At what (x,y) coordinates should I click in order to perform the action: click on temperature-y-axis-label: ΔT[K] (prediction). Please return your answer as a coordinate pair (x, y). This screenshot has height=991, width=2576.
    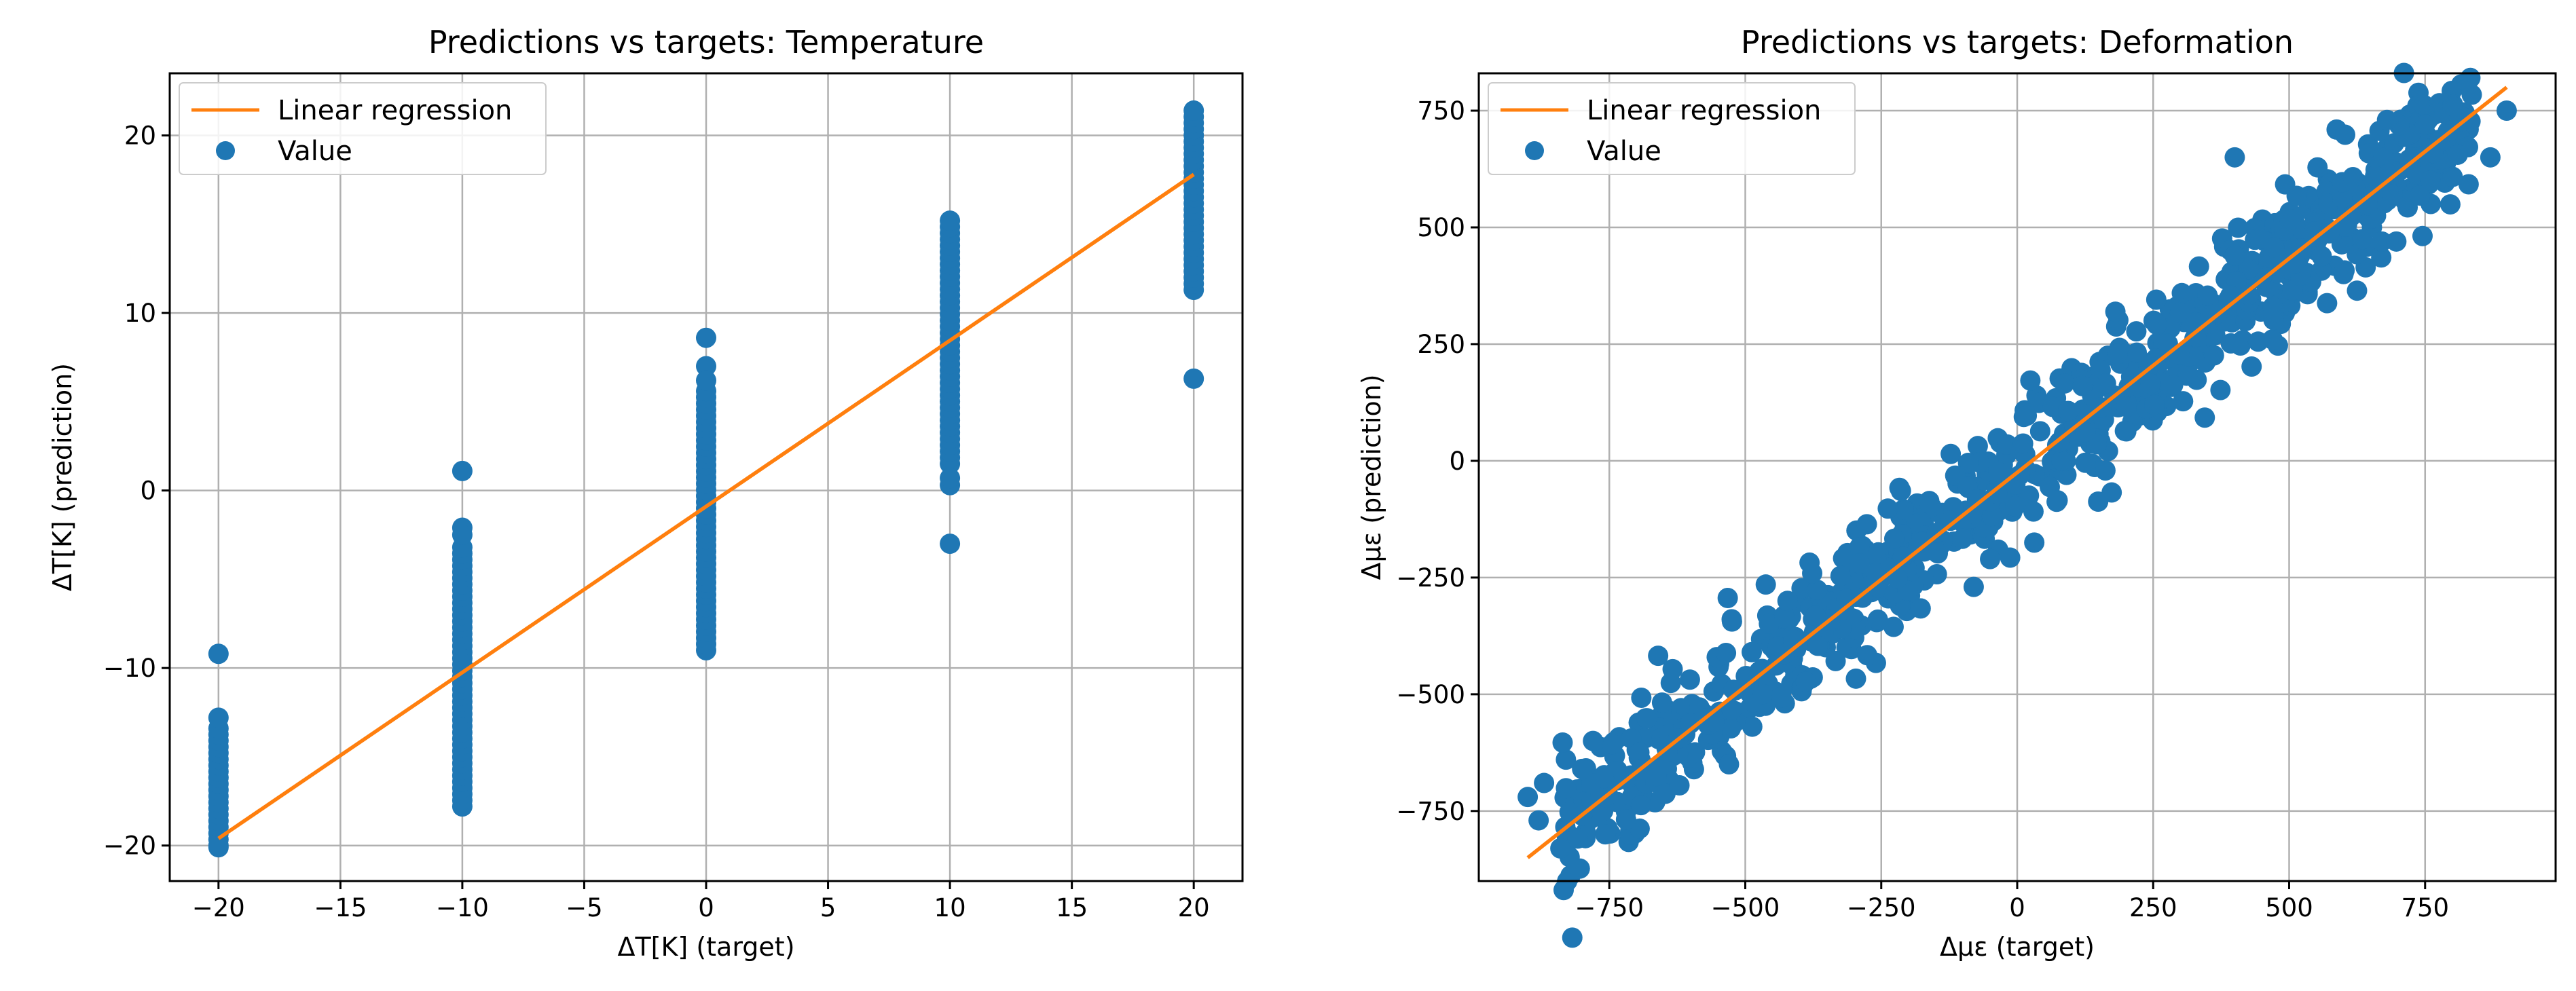
    Looking at the image, I should click on (62, 477).